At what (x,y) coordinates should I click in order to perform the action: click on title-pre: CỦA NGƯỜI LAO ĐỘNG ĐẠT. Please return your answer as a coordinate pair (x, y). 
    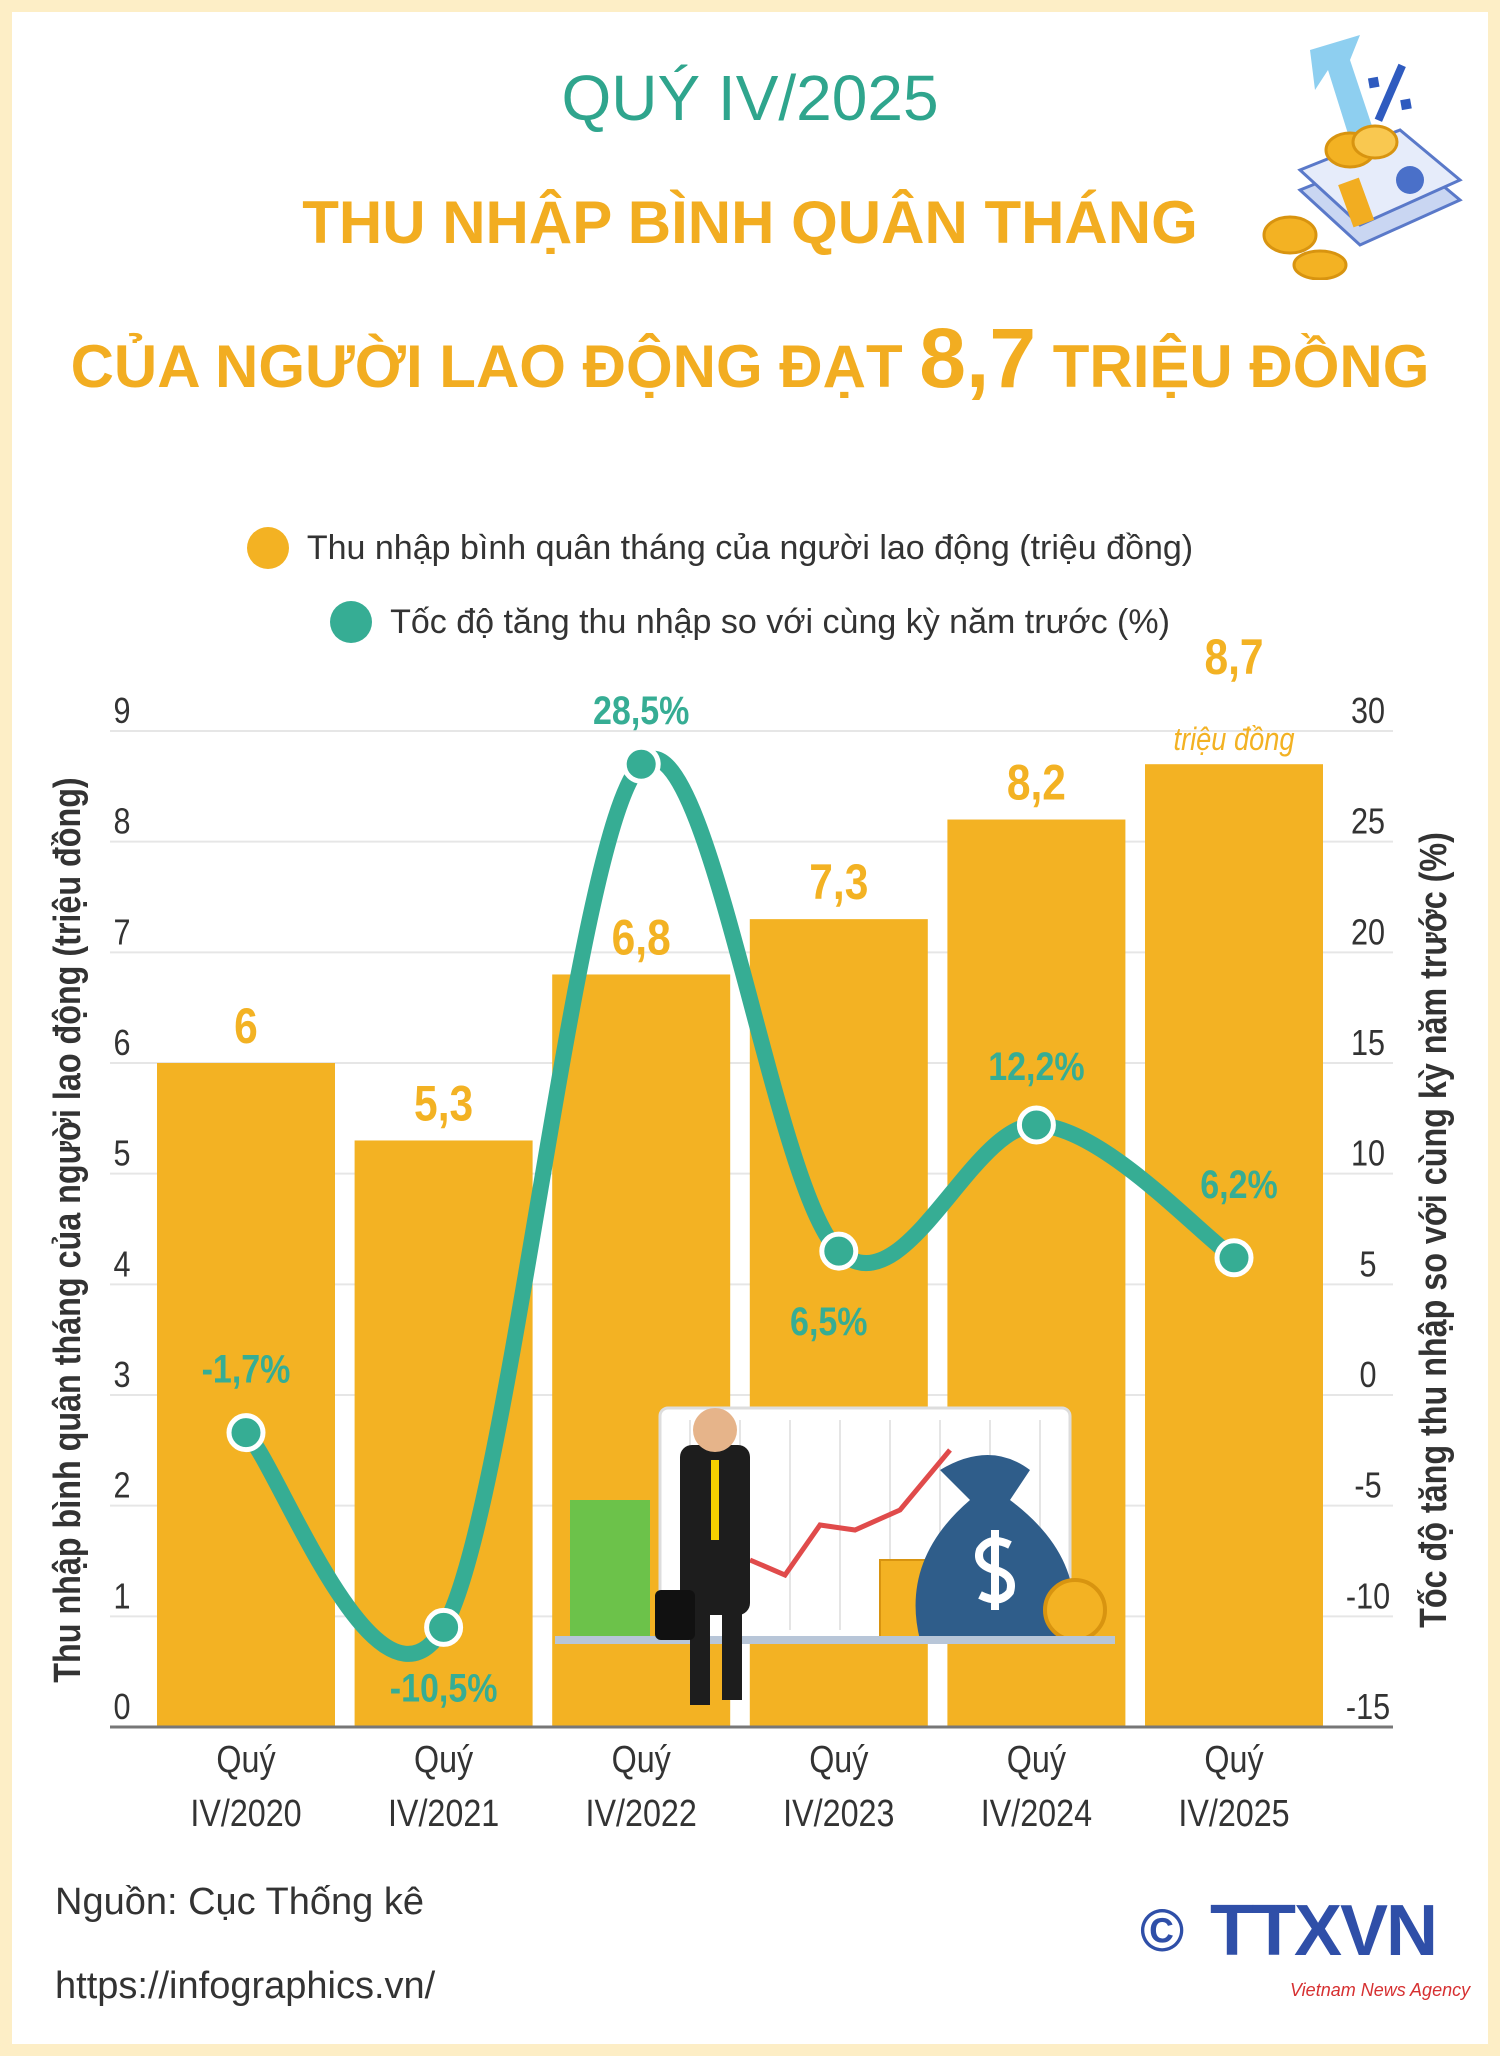
    Looking at the image, I should click on (486, 366).